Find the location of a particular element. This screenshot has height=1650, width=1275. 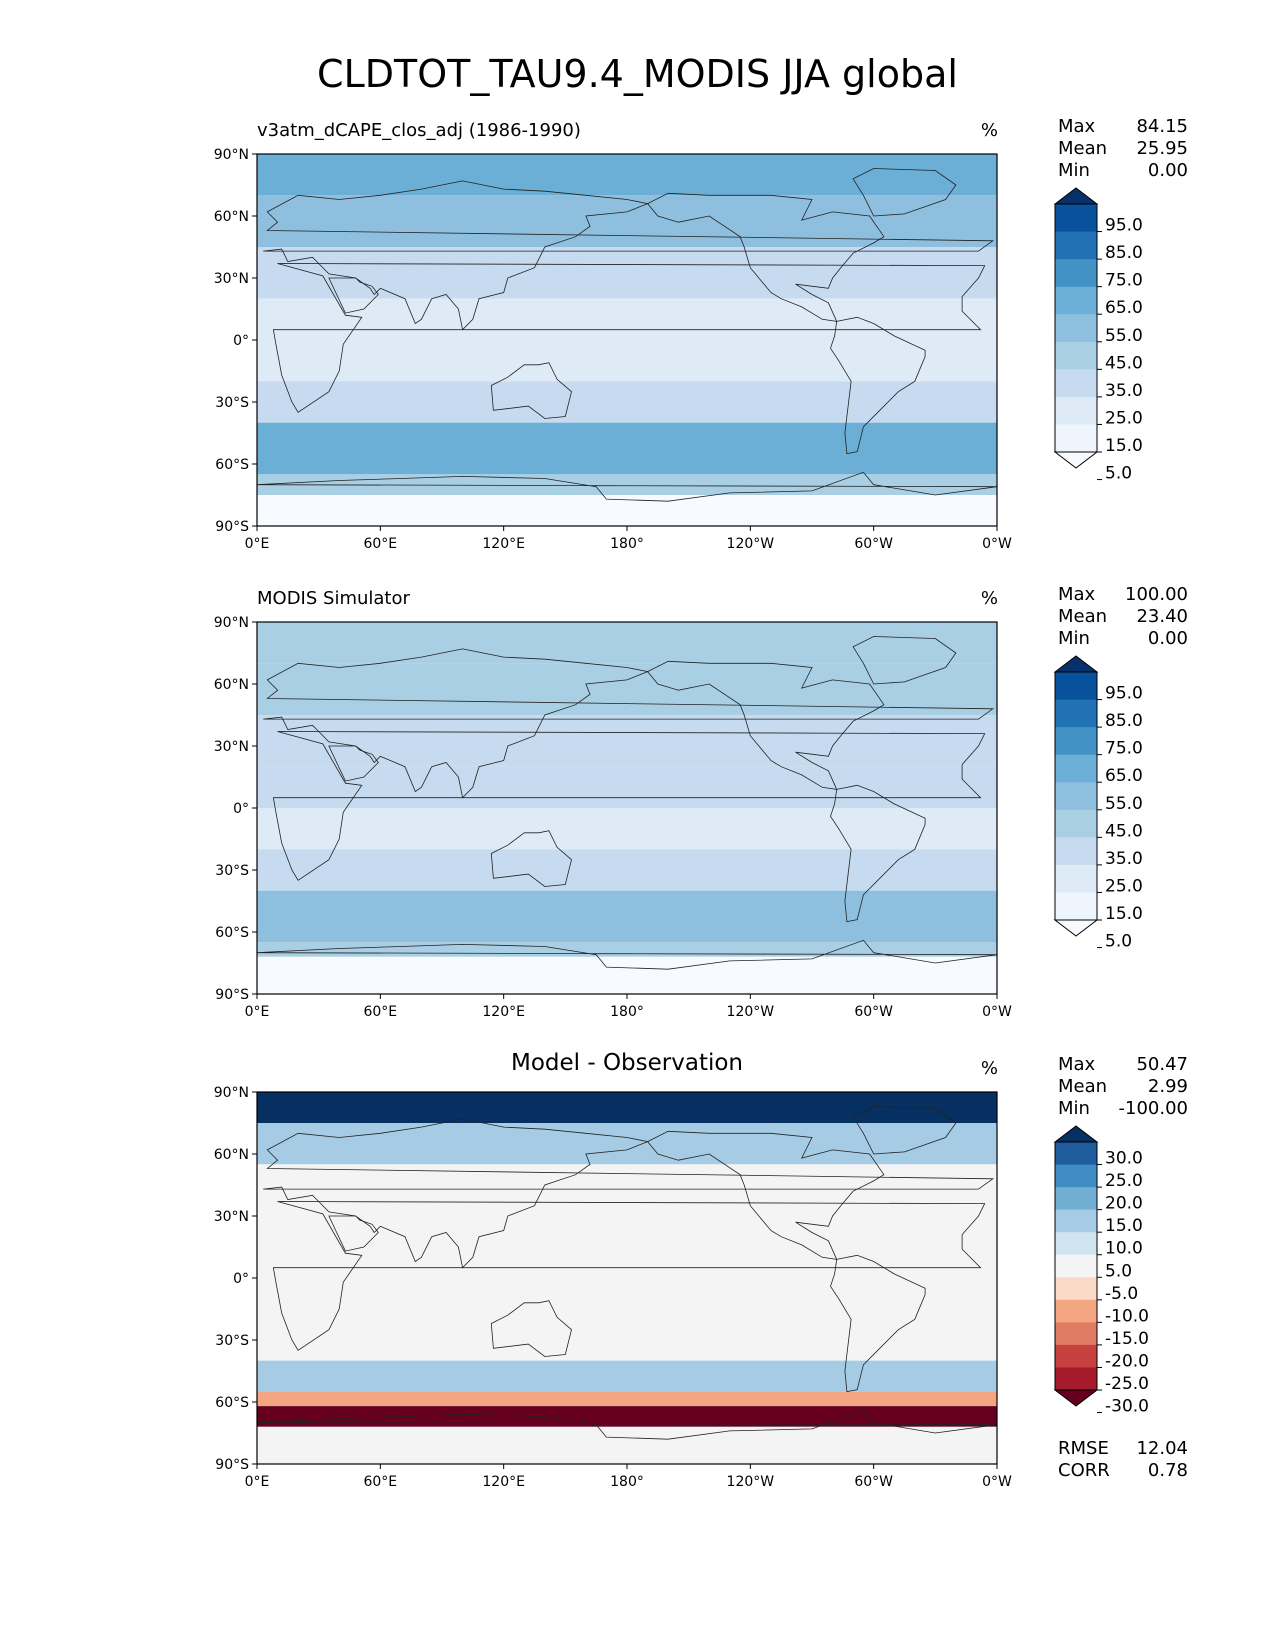

colorbar-label: 35.0 is located at coordinates (1124, 859).